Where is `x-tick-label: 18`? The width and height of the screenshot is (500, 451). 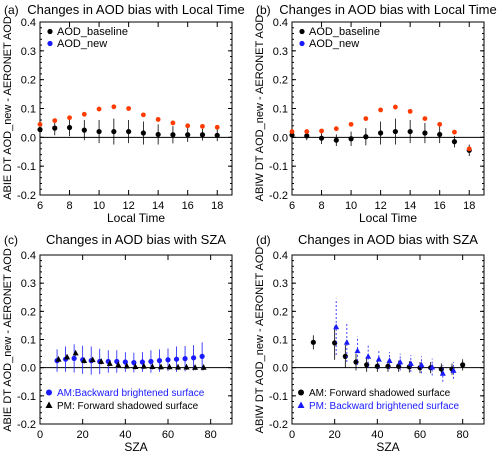
x-tick-label: 18 is located at coordinates (217, 206).